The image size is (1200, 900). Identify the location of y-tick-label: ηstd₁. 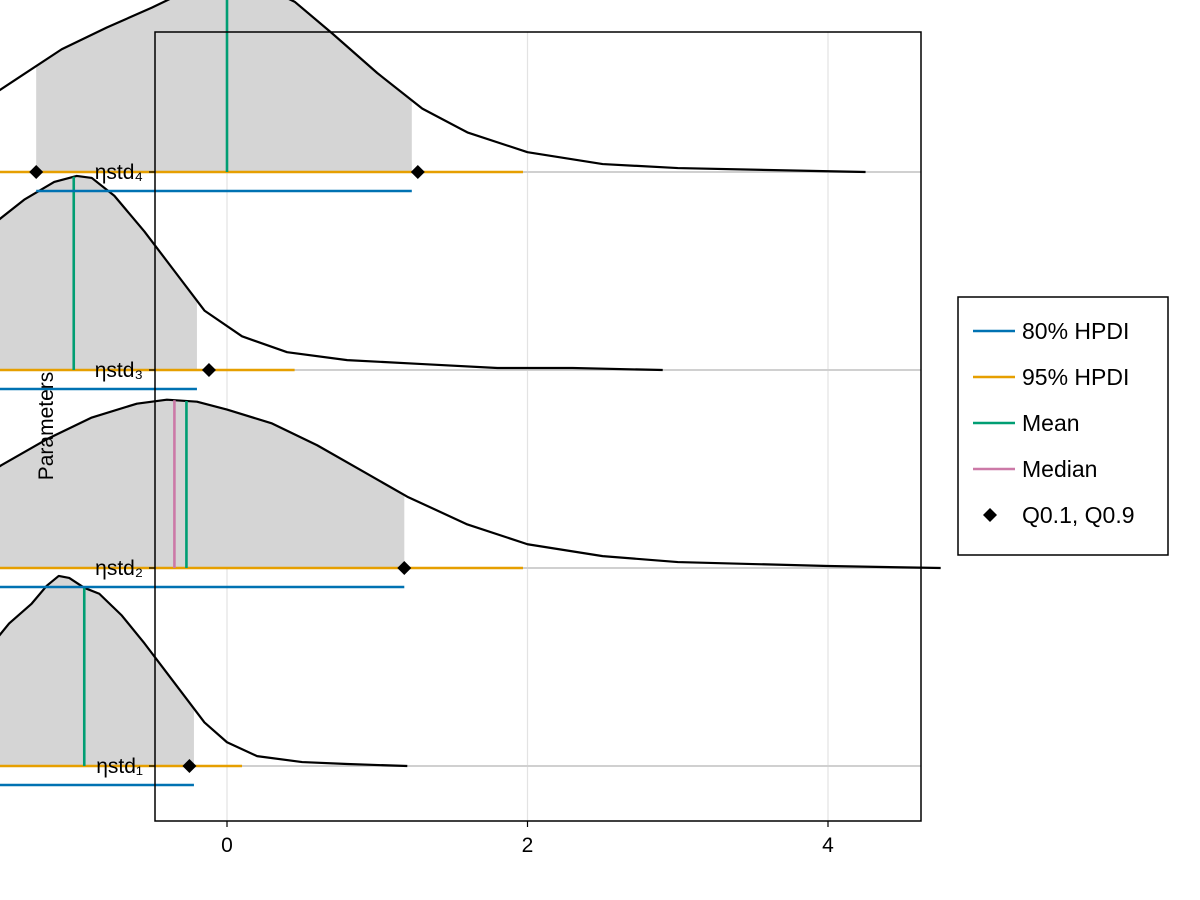
(119, 766).